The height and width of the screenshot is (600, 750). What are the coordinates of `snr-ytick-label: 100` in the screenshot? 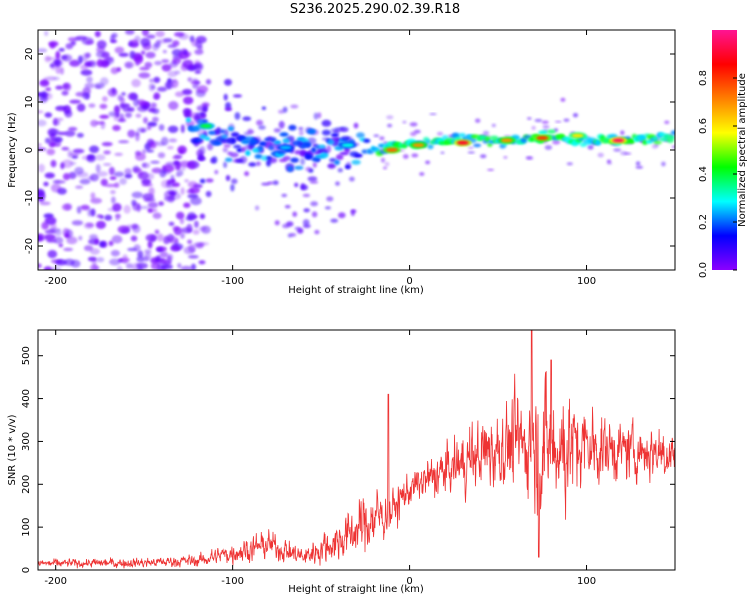 It's located at (26, 527).